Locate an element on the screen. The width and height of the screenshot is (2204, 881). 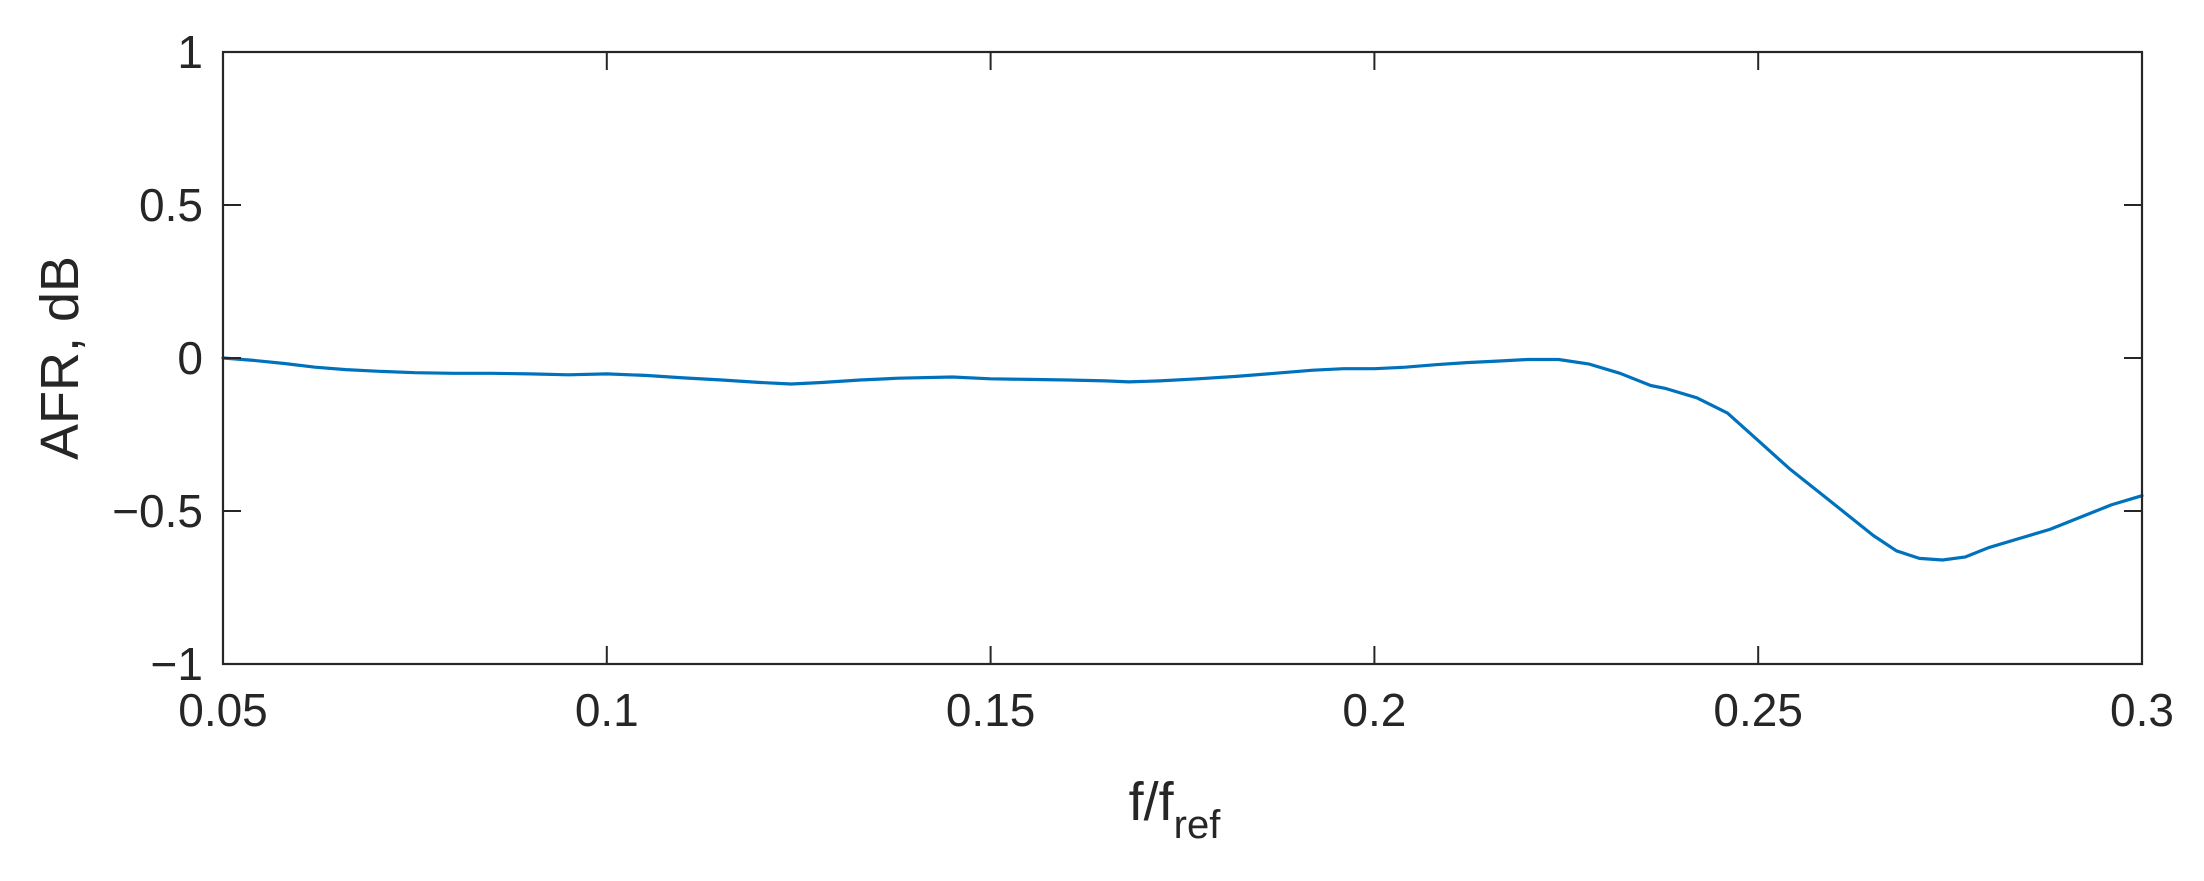
y-tick-label: 0 is located at coordinates (190, 358).